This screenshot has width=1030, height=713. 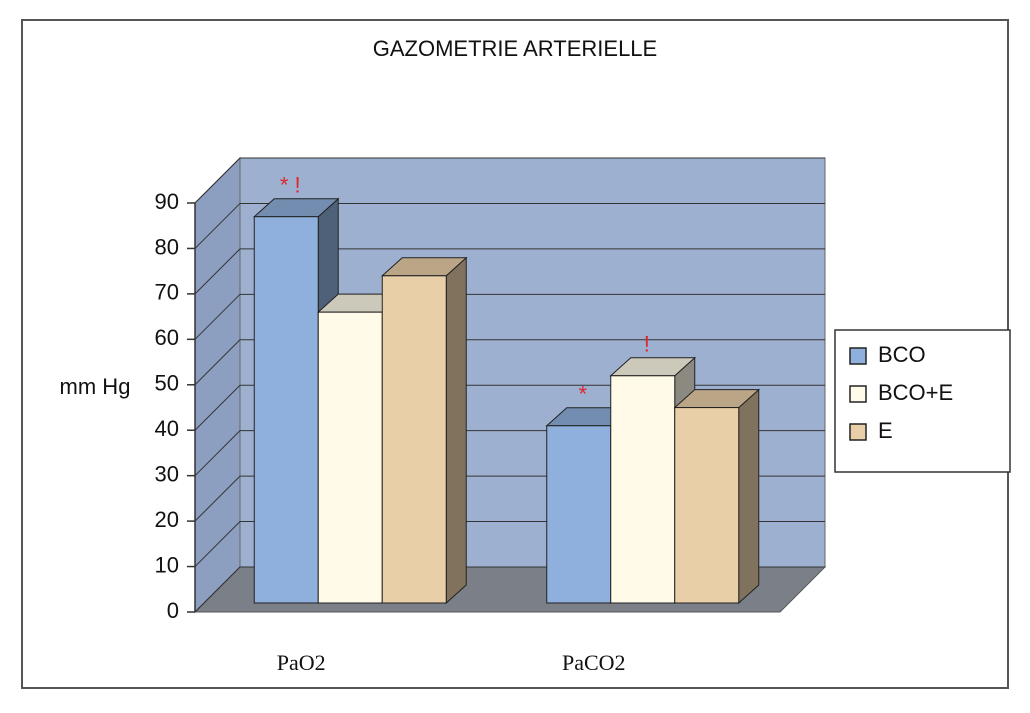 I want to click on y-tick-label: 10, so click(x=167, y=564).